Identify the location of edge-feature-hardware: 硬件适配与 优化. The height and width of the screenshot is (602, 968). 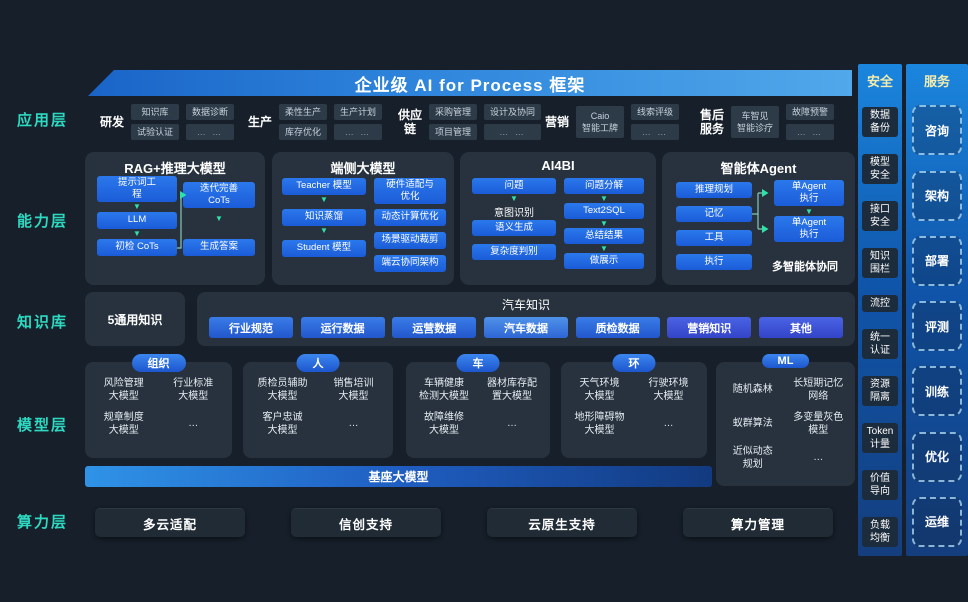
(410, 191).